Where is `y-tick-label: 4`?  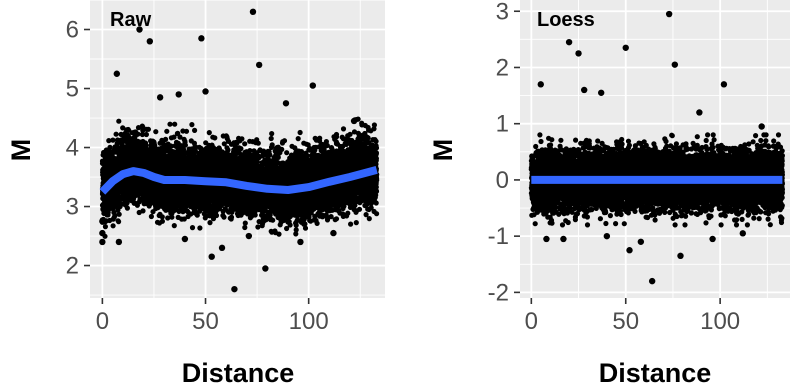
y-tick-label: 4 is located at coordinates (72, 148).